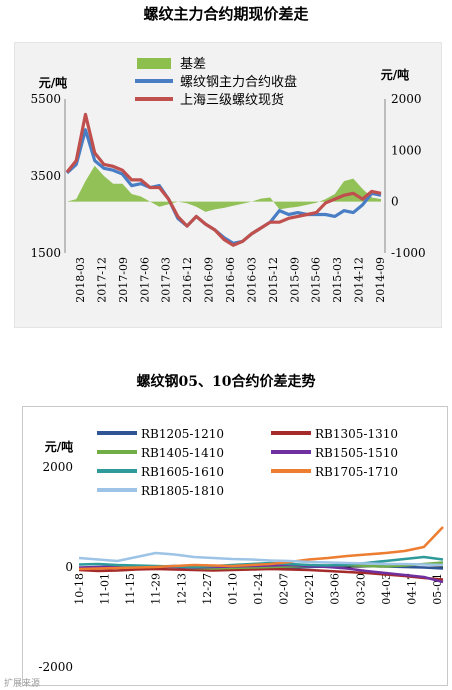 This screenshot has width=452, height=690. Describe the element at coordinates (251, 280) in the screenshot. I see `chart1-x-tick-label: 2016-03` at that location.